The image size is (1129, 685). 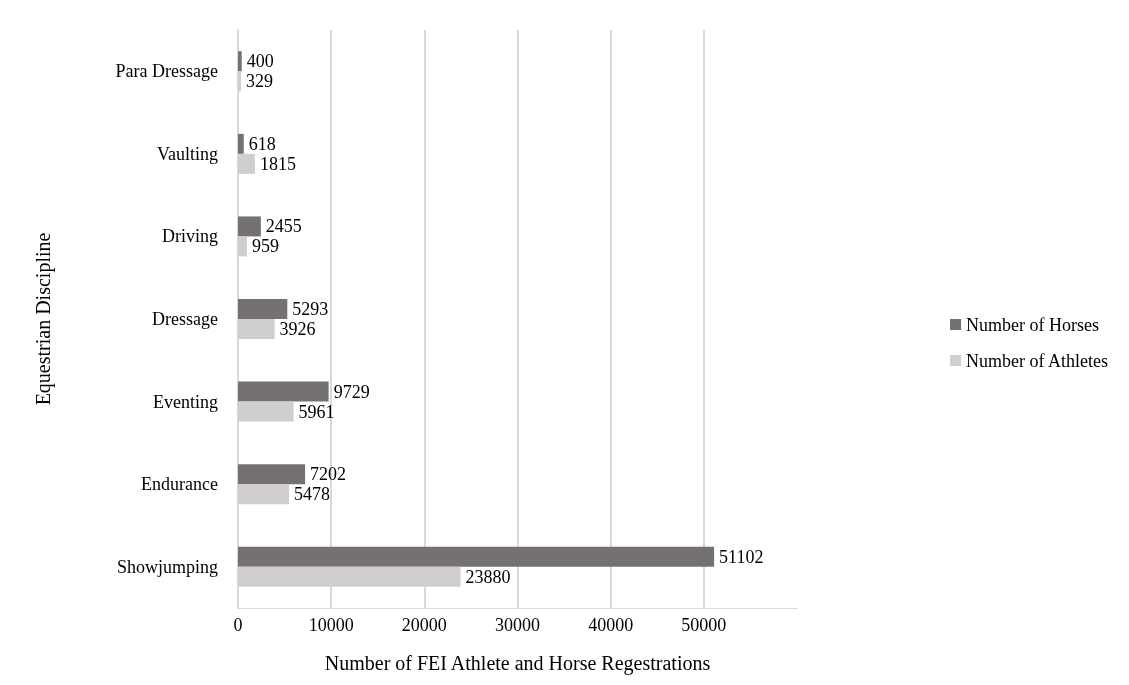 I want to click on y-tick-label: Dressage, so click(x=185, y=319).